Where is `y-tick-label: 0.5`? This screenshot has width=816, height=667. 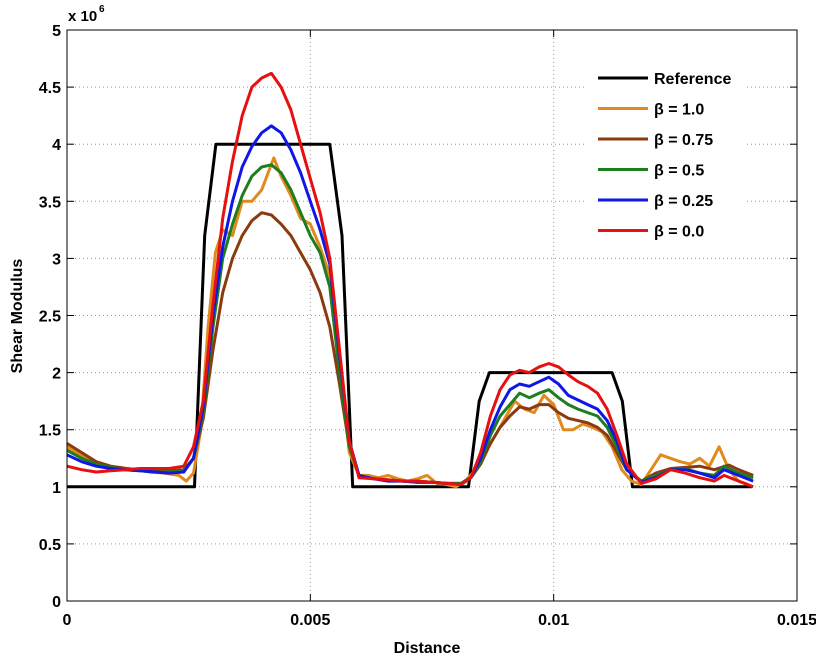 y-tick-label: 0.5 is located at coordinates (50, 545).